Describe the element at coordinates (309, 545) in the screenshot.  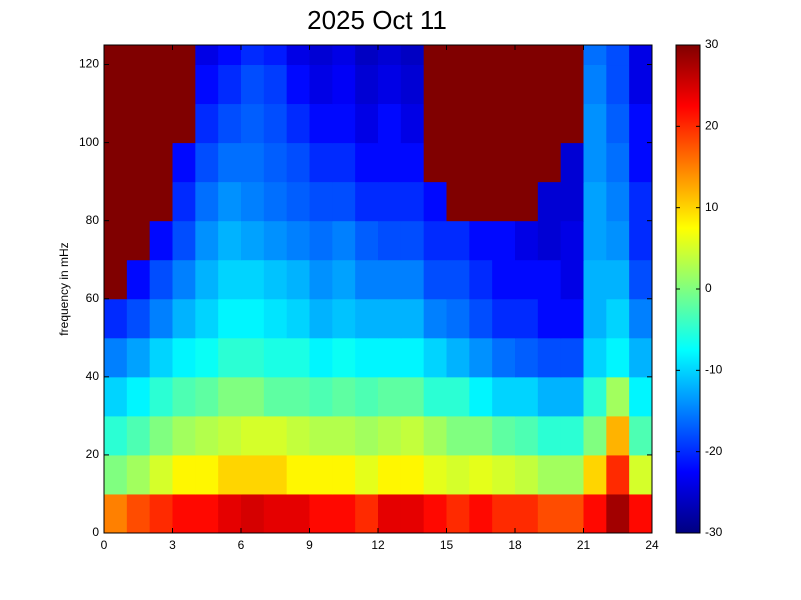
I see `x-tick-label: 9` at that location.